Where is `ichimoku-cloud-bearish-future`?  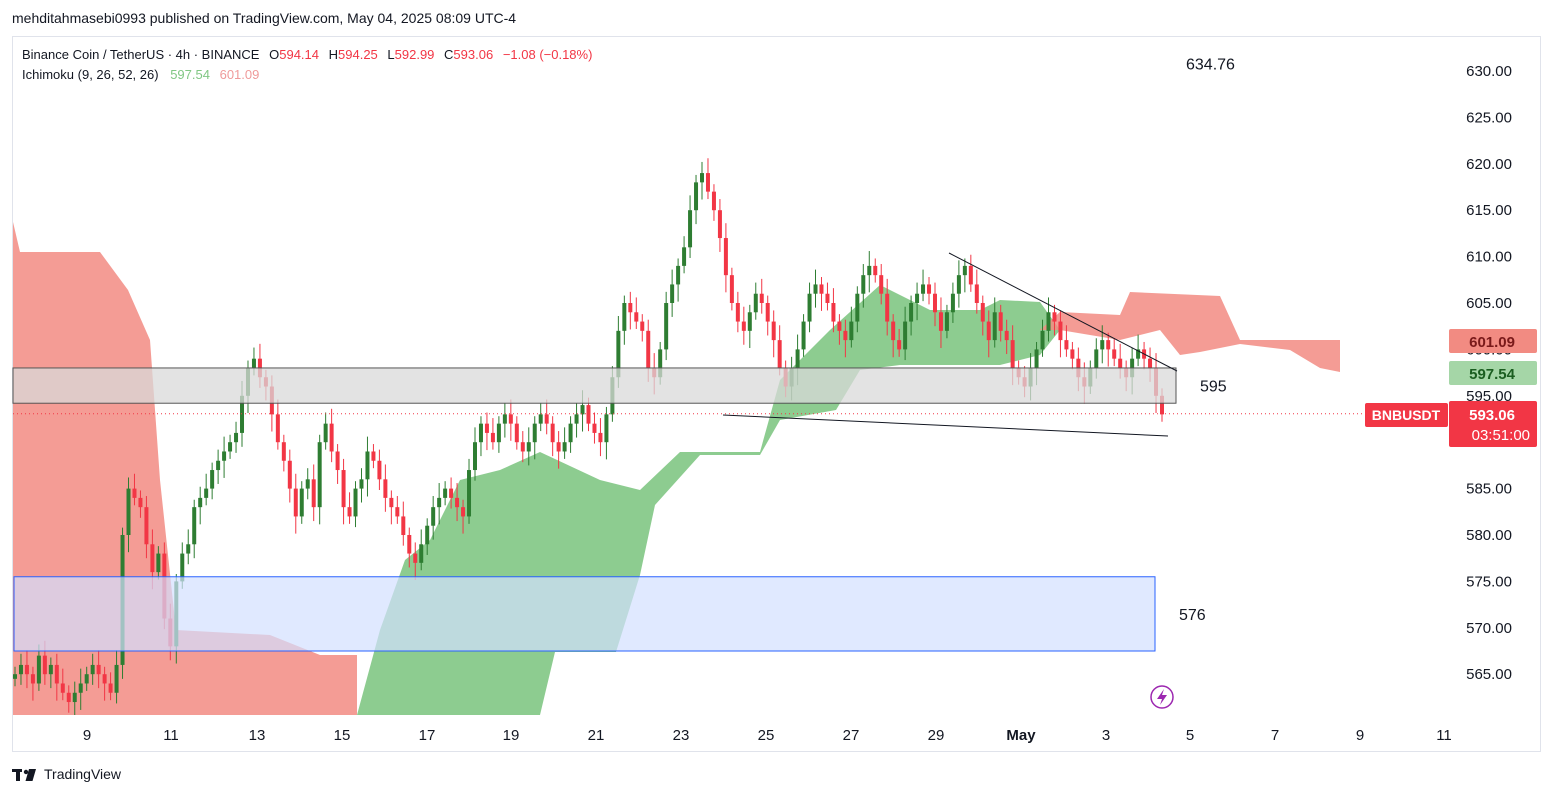 ichimoku-cloud-bearish-future is located at coordinates (1190, 332).